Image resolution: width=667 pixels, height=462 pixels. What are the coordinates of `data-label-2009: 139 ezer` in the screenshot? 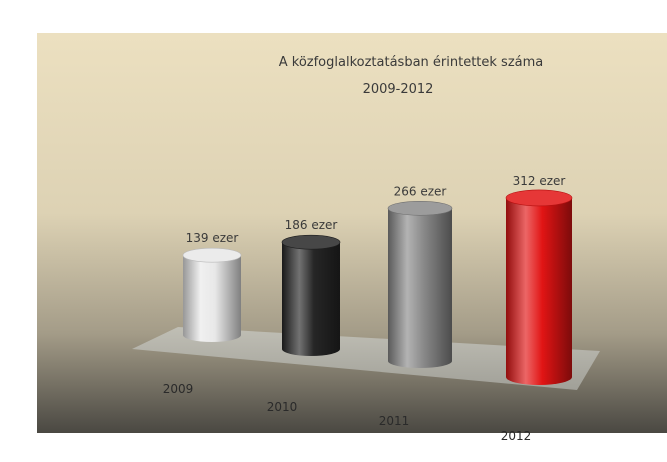 It's located at (212, 238).